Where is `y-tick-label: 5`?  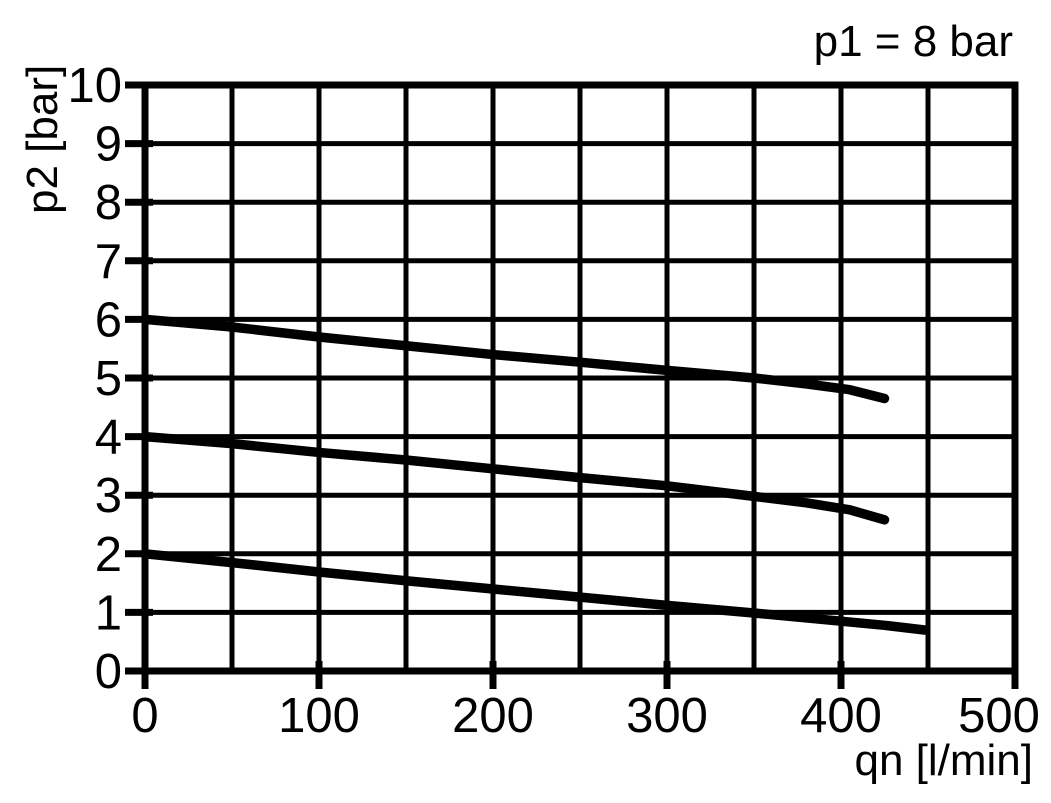
y-tick-label: 5 is located at coordinates (108, 379).